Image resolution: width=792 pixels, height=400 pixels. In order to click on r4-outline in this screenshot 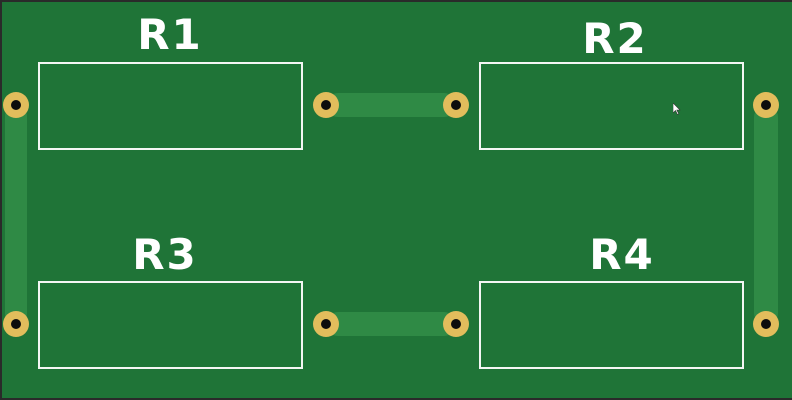, I will do `click(611, 325)`.